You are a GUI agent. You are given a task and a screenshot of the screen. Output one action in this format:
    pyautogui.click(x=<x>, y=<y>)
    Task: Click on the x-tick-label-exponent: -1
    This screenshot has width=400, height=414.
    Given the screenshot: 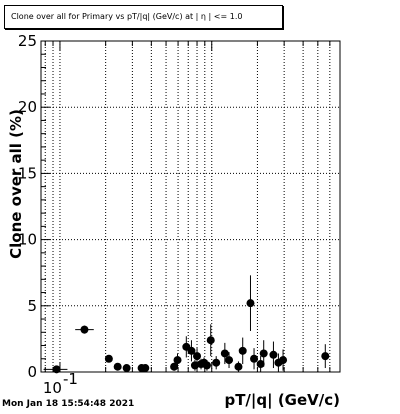 What is the action you would take?
    pyautogui.click(x=70, y=379)
    